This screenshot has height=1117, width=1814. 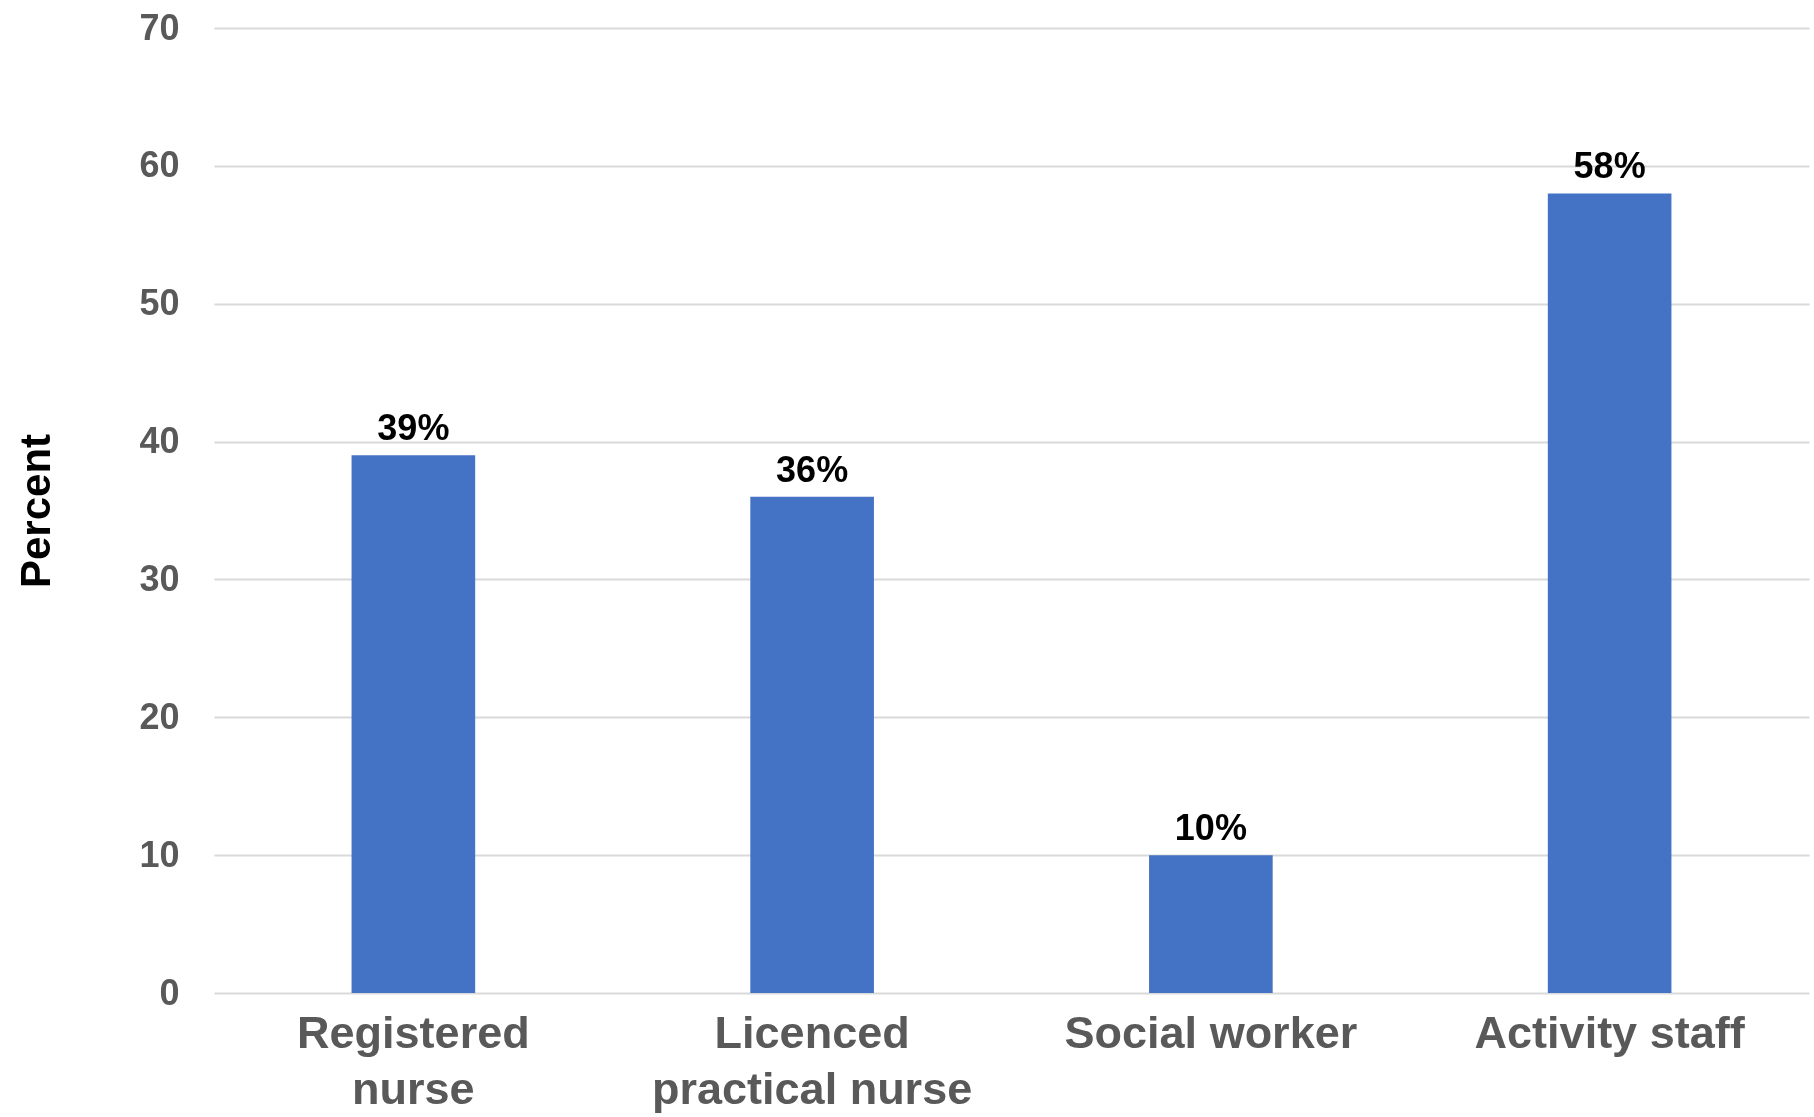 What do you see at coordinates (159, 27) in the screenshot?
I see `y-tick-label: 70` at bounding box center [159, 27].